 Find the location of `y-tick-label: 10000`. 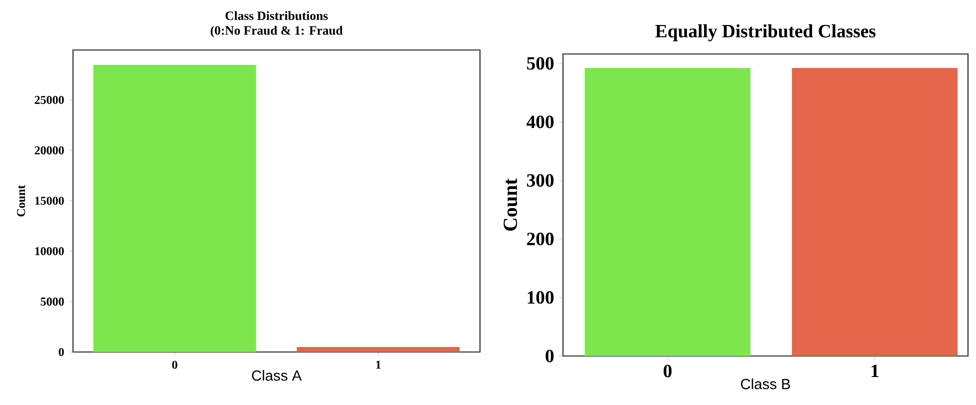

y-tick-label: 10000 is located at coordinates (49, 251).